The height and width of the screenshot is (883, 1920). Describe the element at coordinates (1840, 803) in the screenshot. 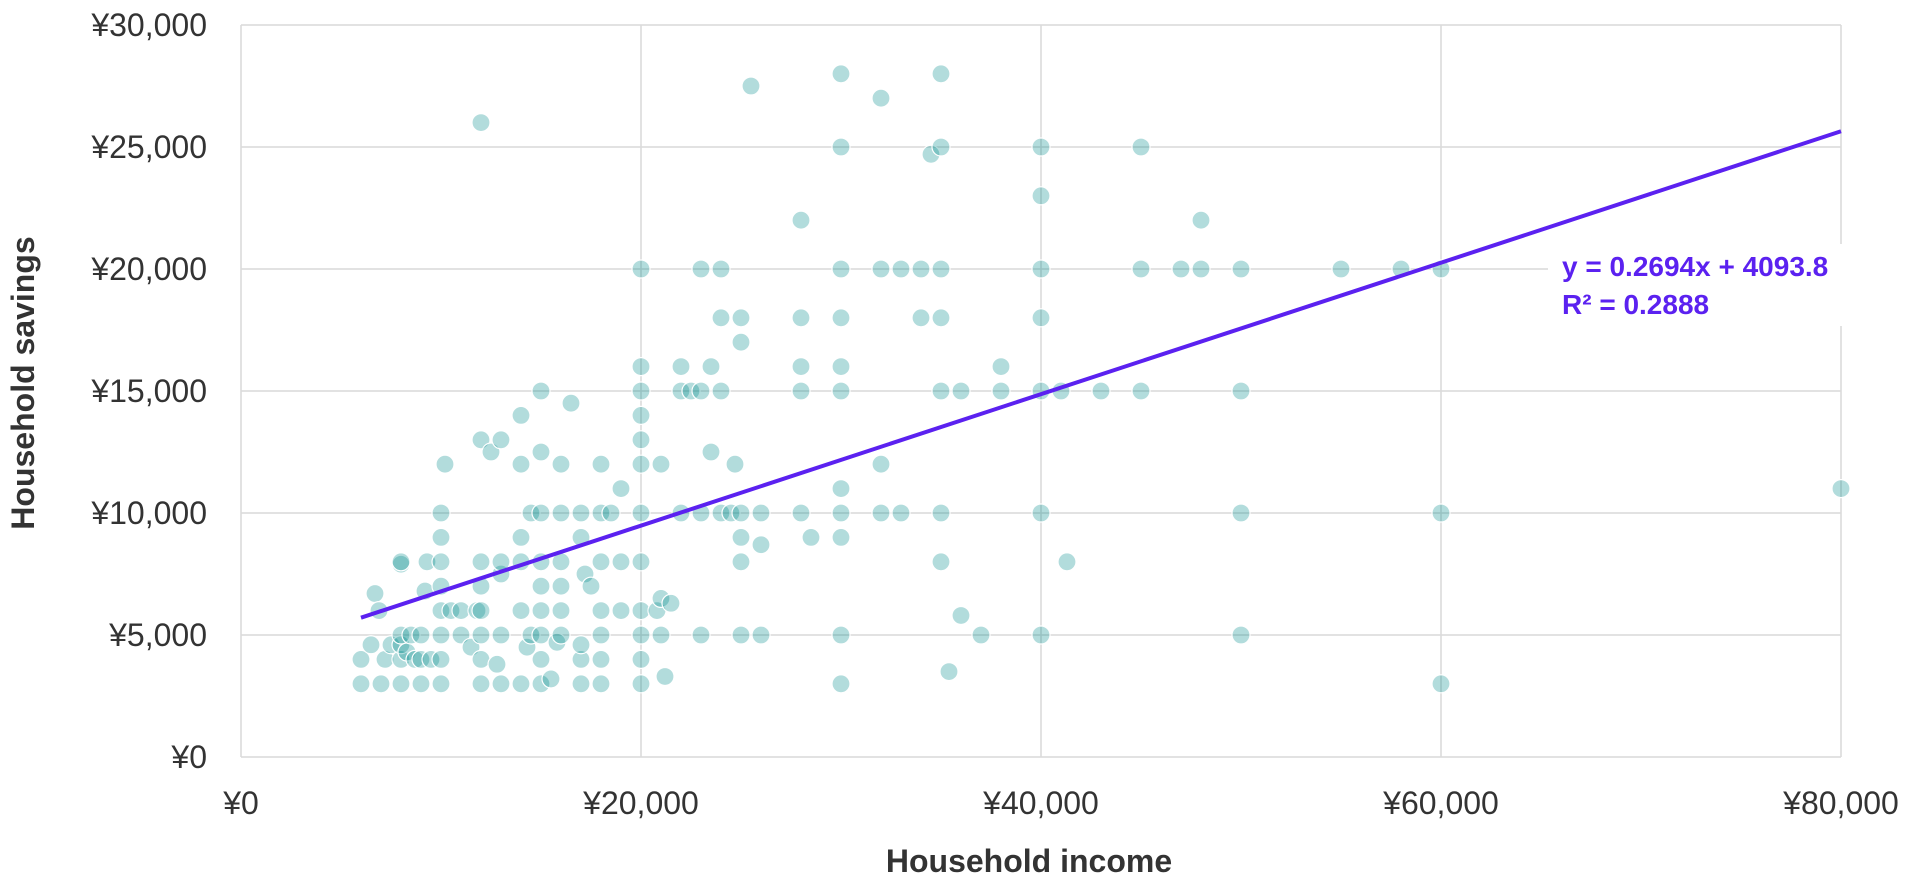

I see `x-tick-label: ¥80,000` at that location.